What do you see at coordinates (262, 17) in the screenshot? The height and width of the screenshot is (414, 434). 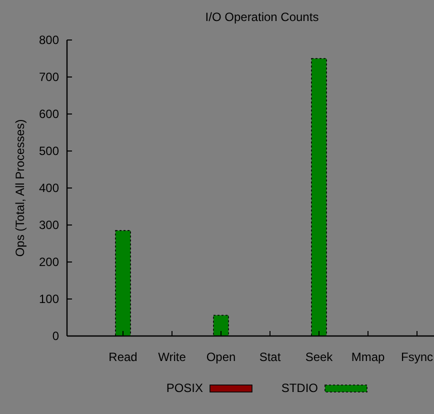 I see `chart-title: I/O Operation Counts` at bounding box center [262, 17].